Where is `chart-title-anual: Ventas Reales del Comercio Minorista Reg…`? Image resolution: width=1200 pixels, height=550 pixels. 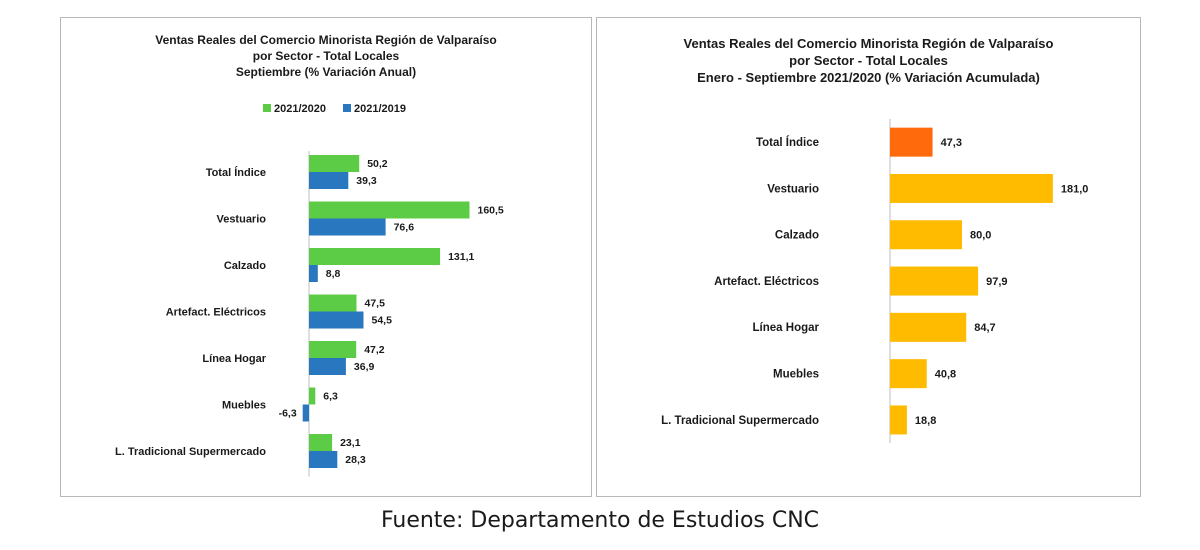 chart-title-anual: Ventas Reales del Comercio Minorista Reg… is located at coordinates (326, 56).